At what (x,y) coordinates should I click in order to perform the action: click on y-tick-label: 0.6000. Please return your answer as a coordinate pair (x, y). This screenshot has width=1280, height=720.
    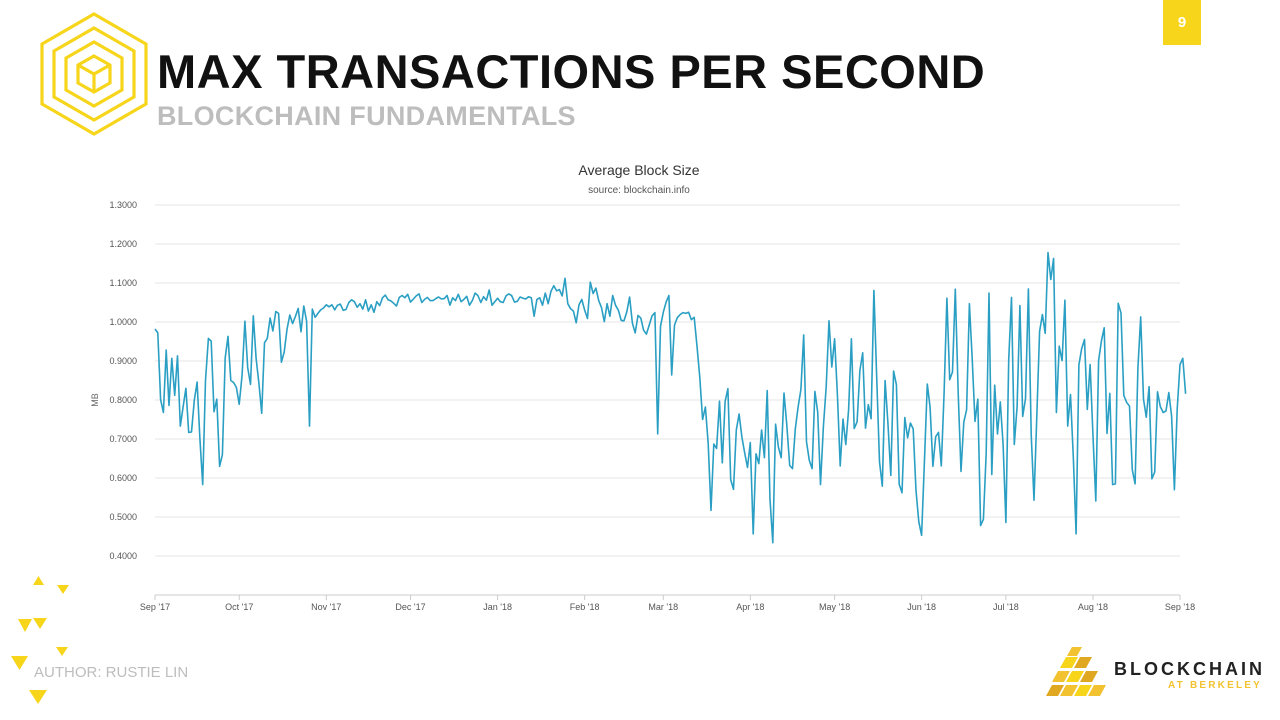
    Looking at the image, I should click on (123, 478).